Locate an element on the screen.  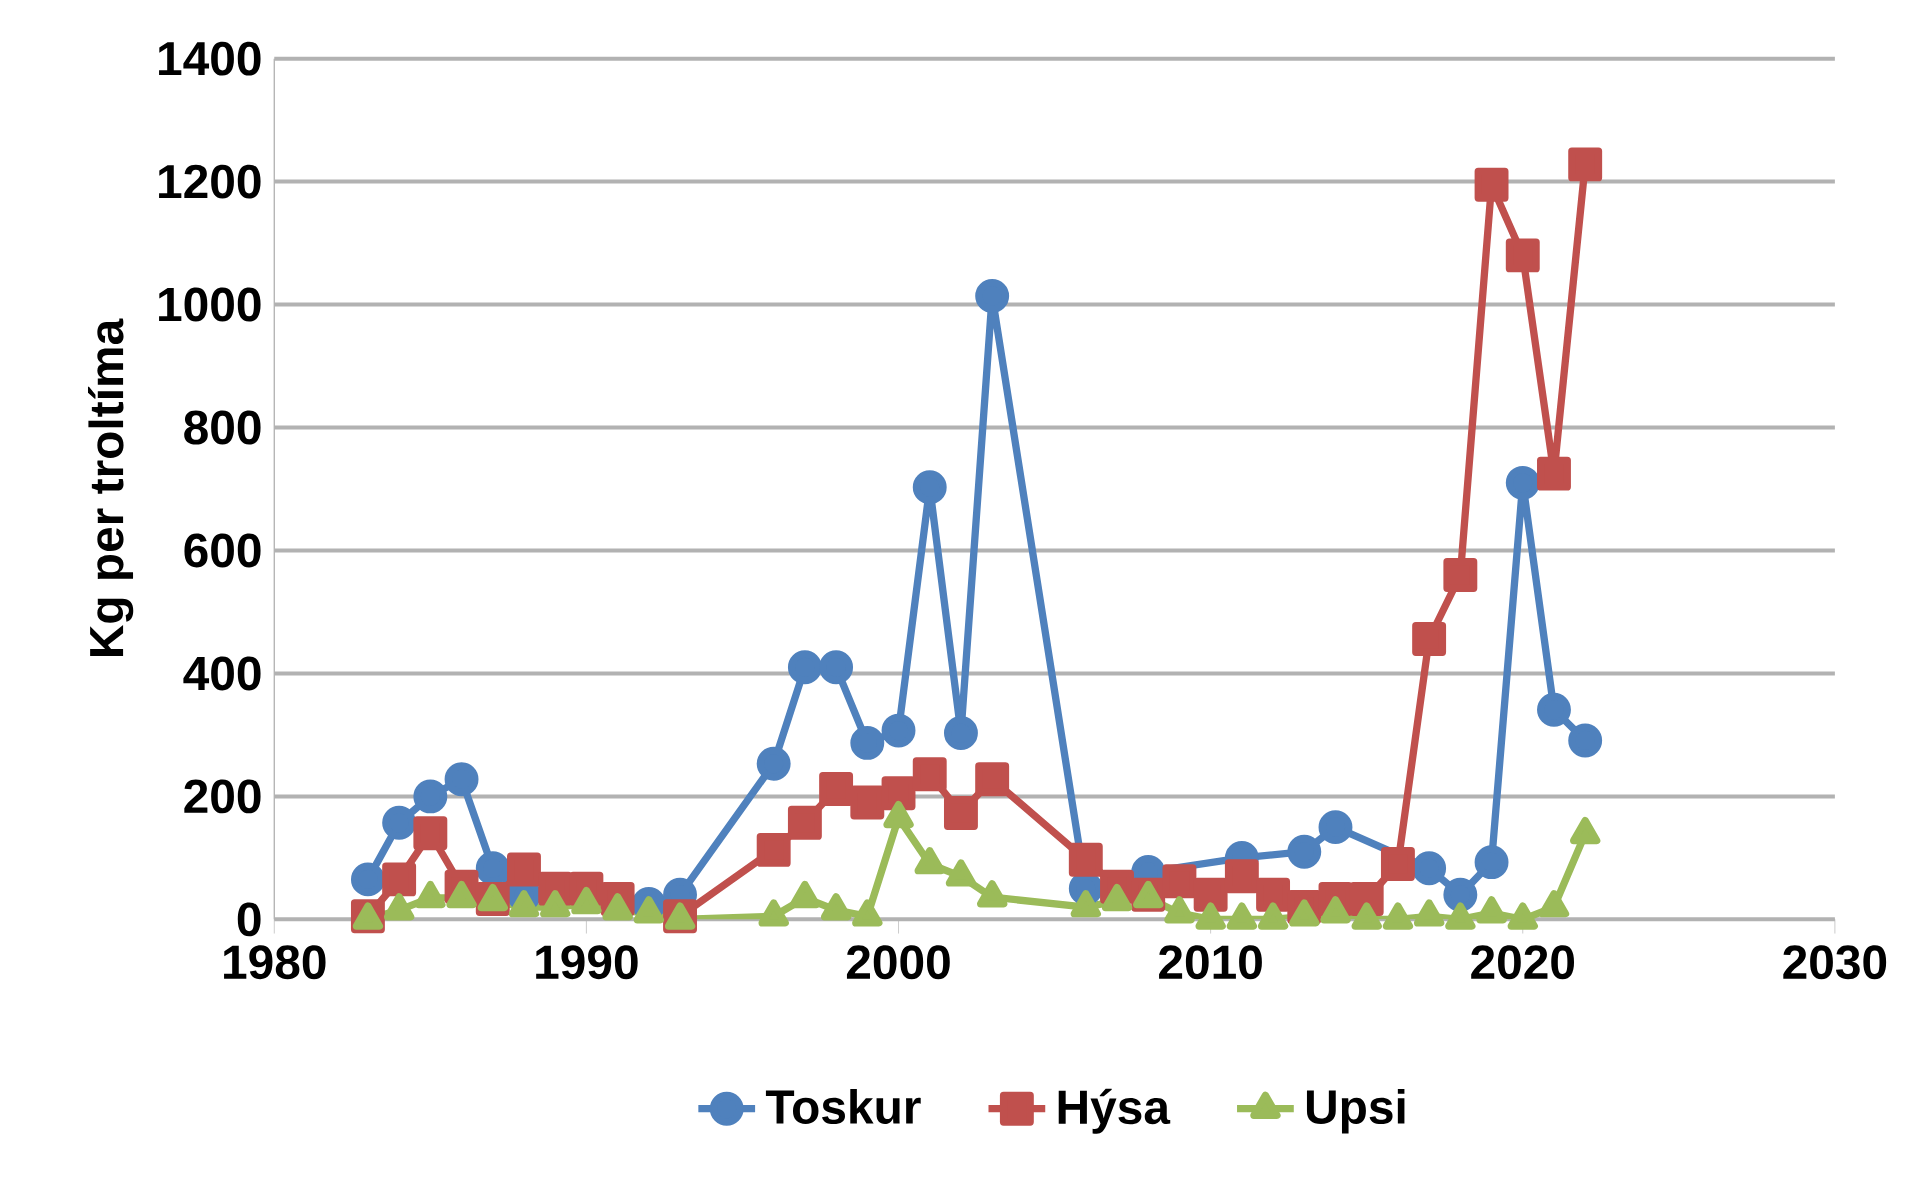
x-tick-label: 1980 is located at coordinates (275, 962).